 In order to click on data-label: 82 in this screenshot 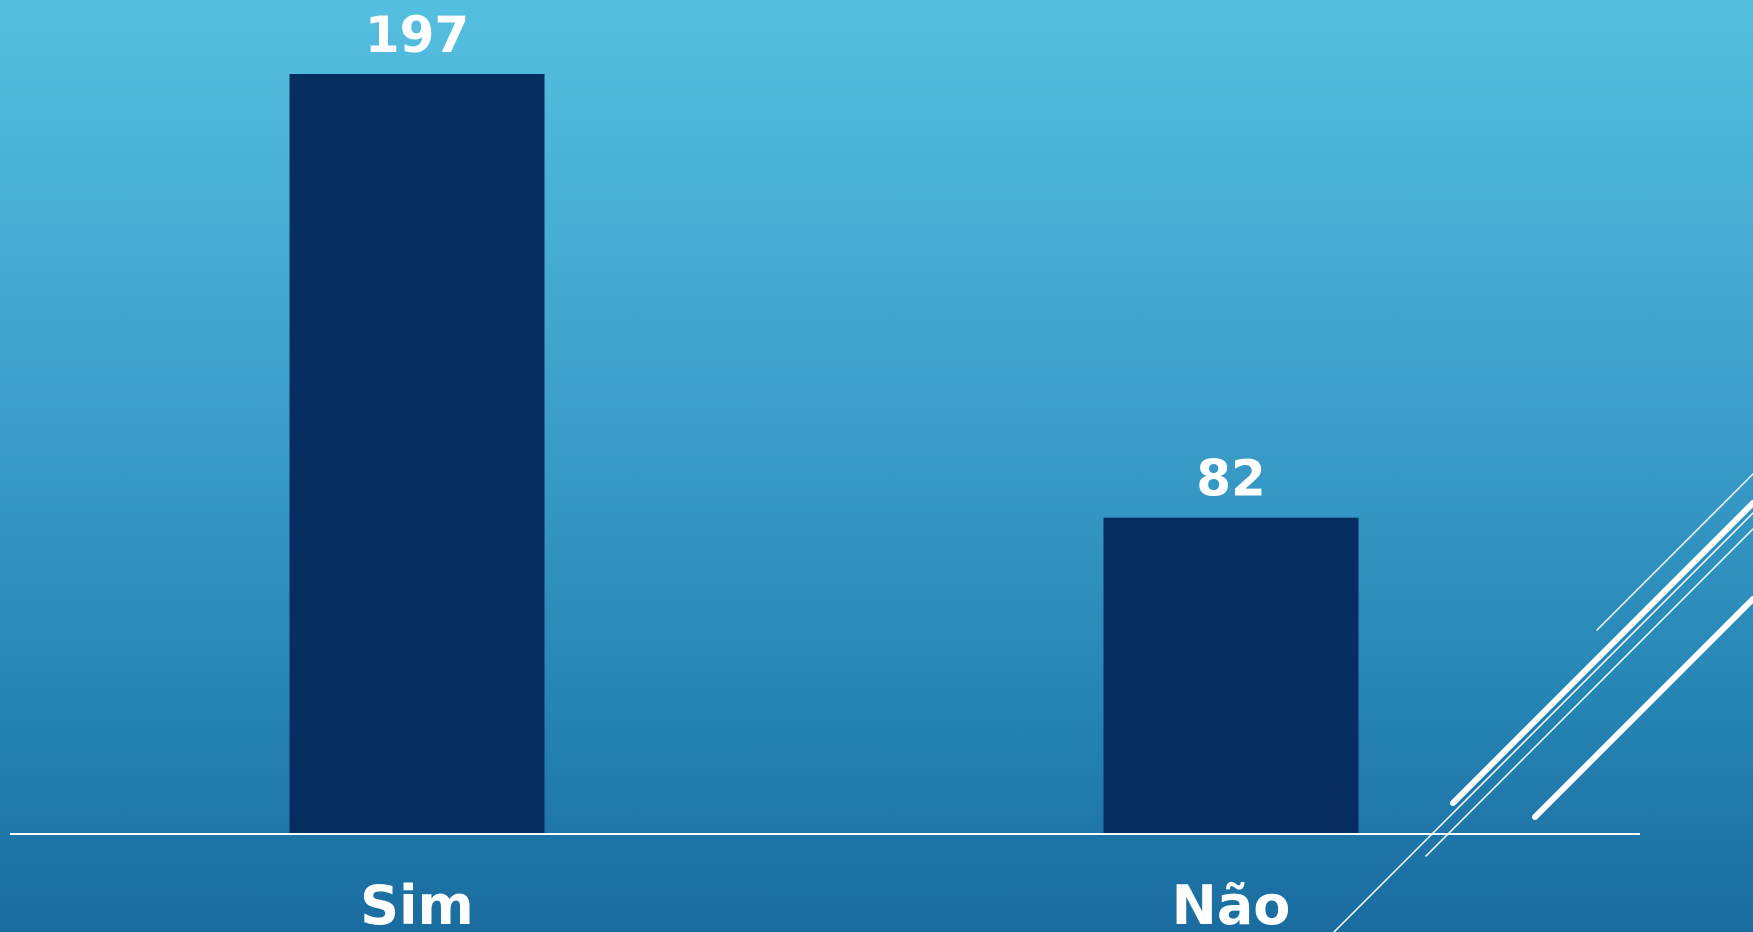, I will do `click(1231, 479)`.